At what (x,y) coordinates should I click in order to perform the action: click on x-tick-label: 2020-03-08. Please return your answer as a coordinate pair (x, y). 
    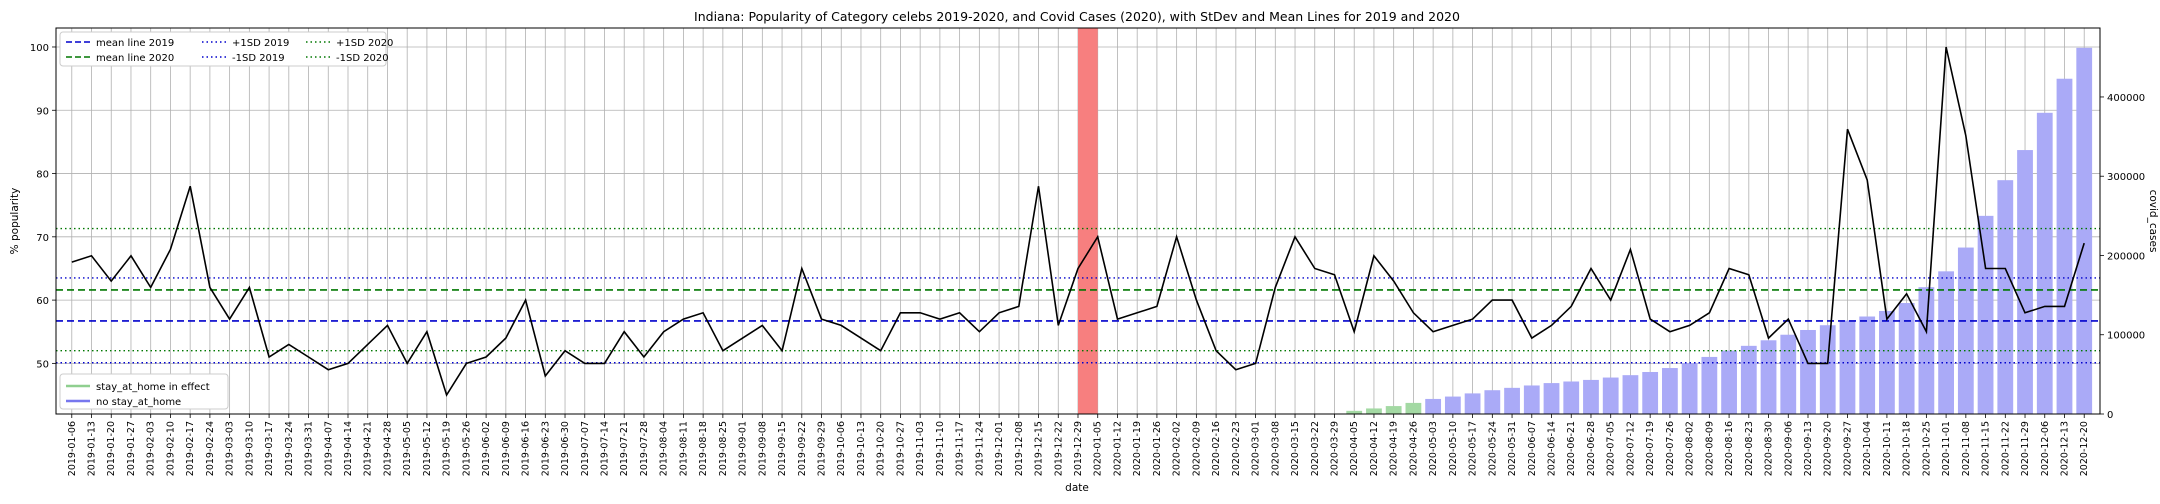
    Looking at the image, I should click on (1275, 448).